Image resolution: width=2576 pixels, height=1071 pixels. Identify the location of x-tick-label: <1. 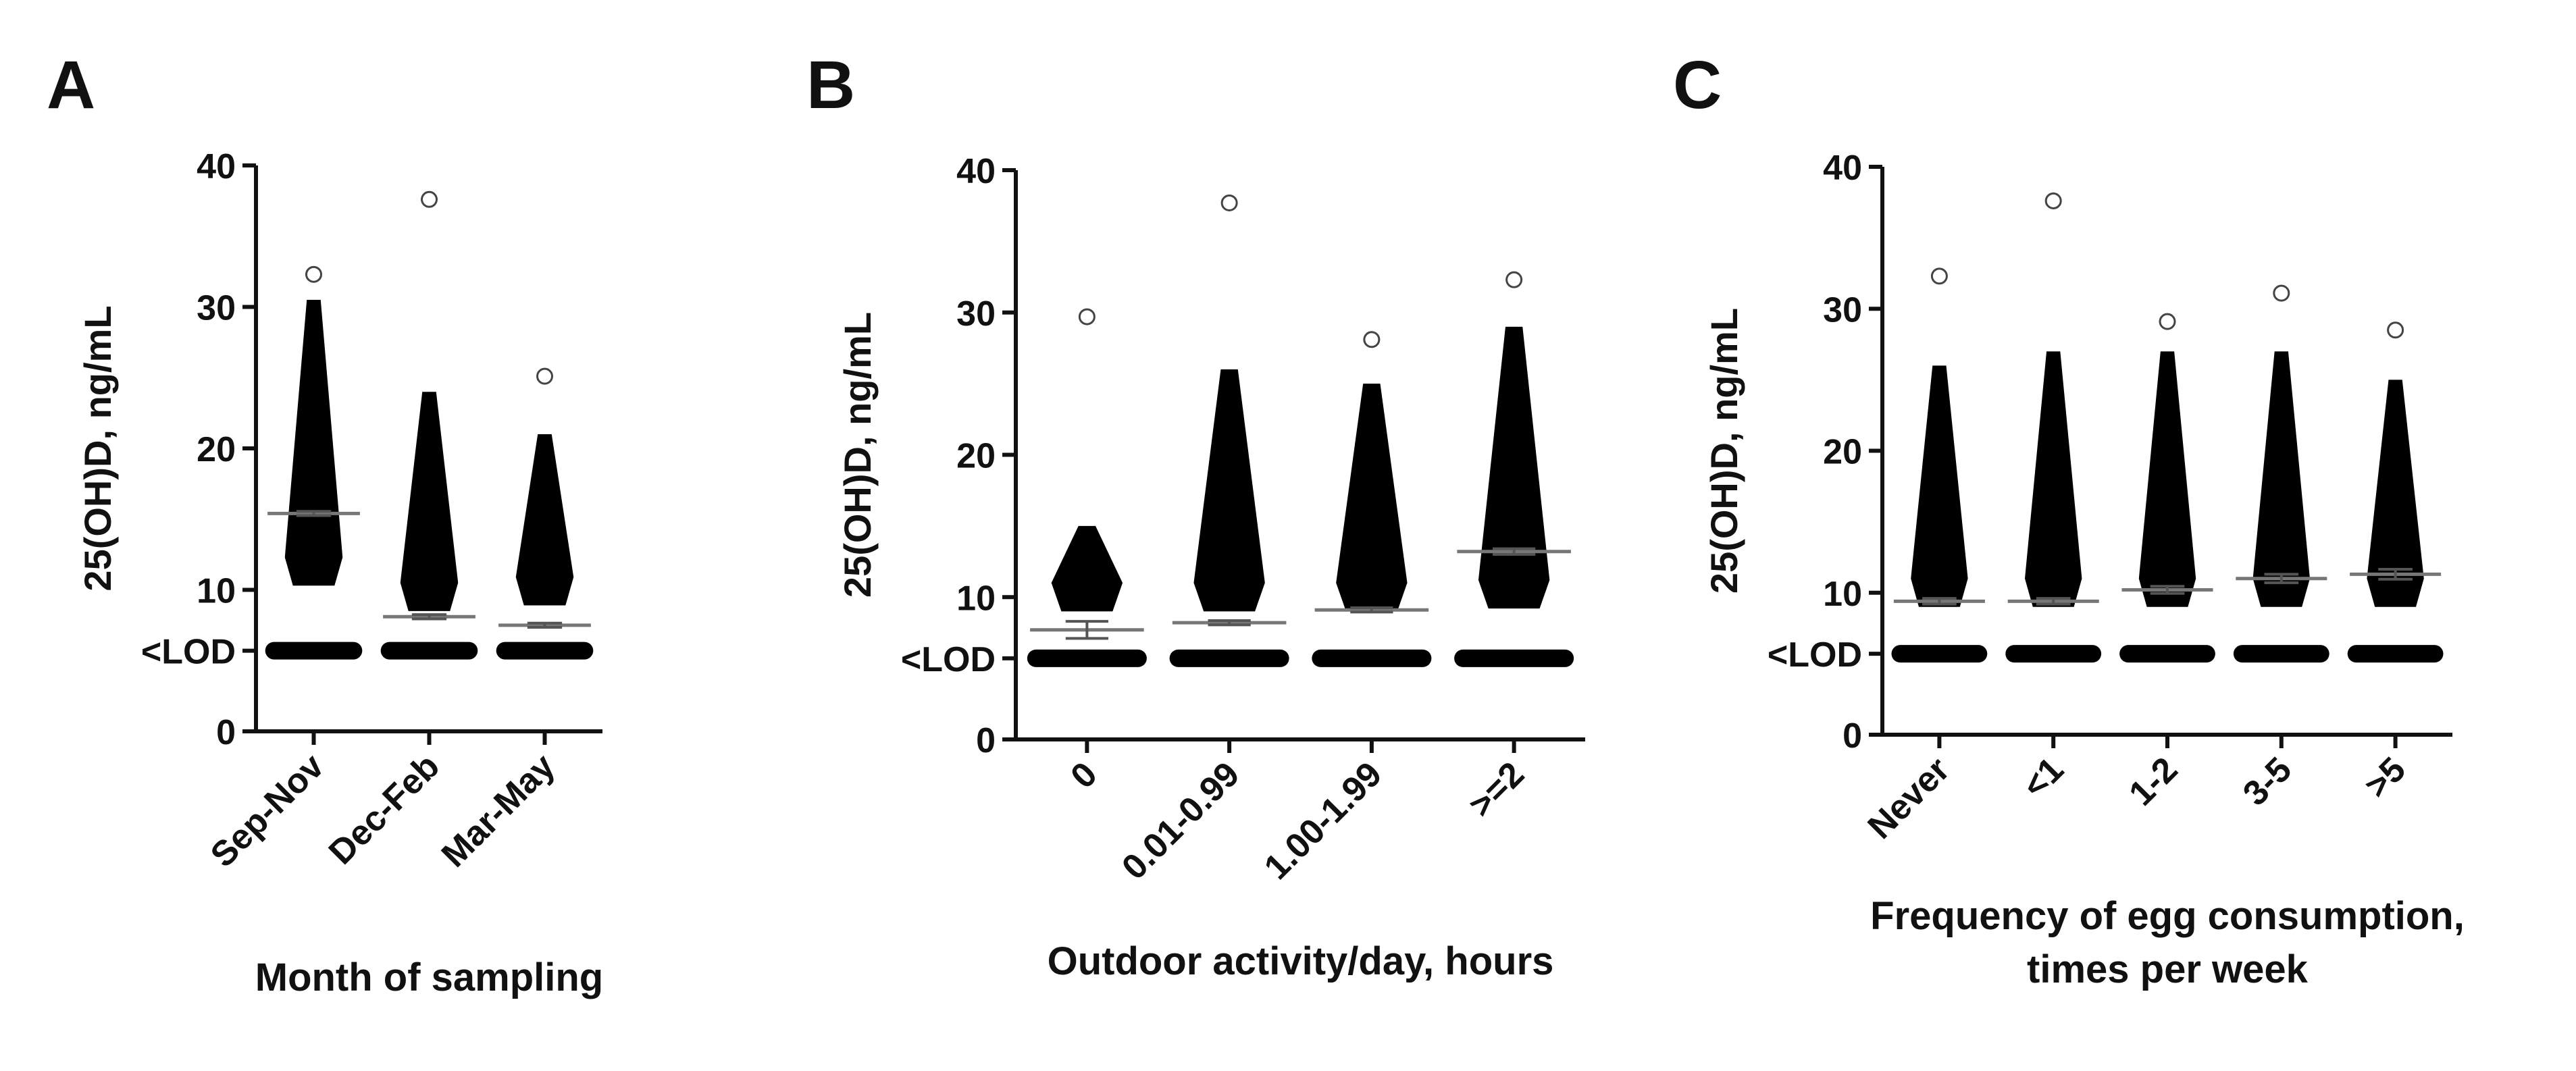
(2043, 778).